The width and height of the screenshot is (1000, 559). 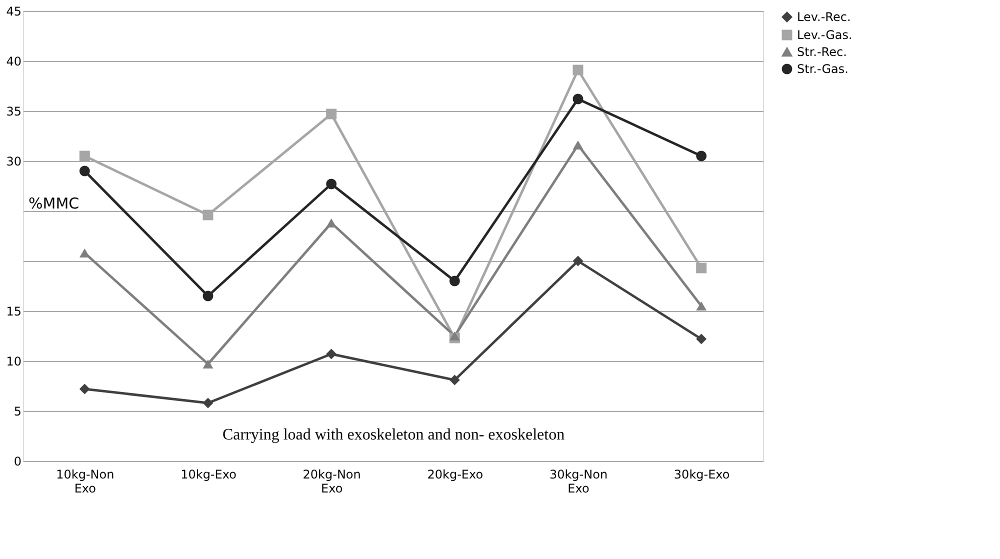 I want to click on x-tick-label: 20kg-Exo, so click(x=455, y=475).